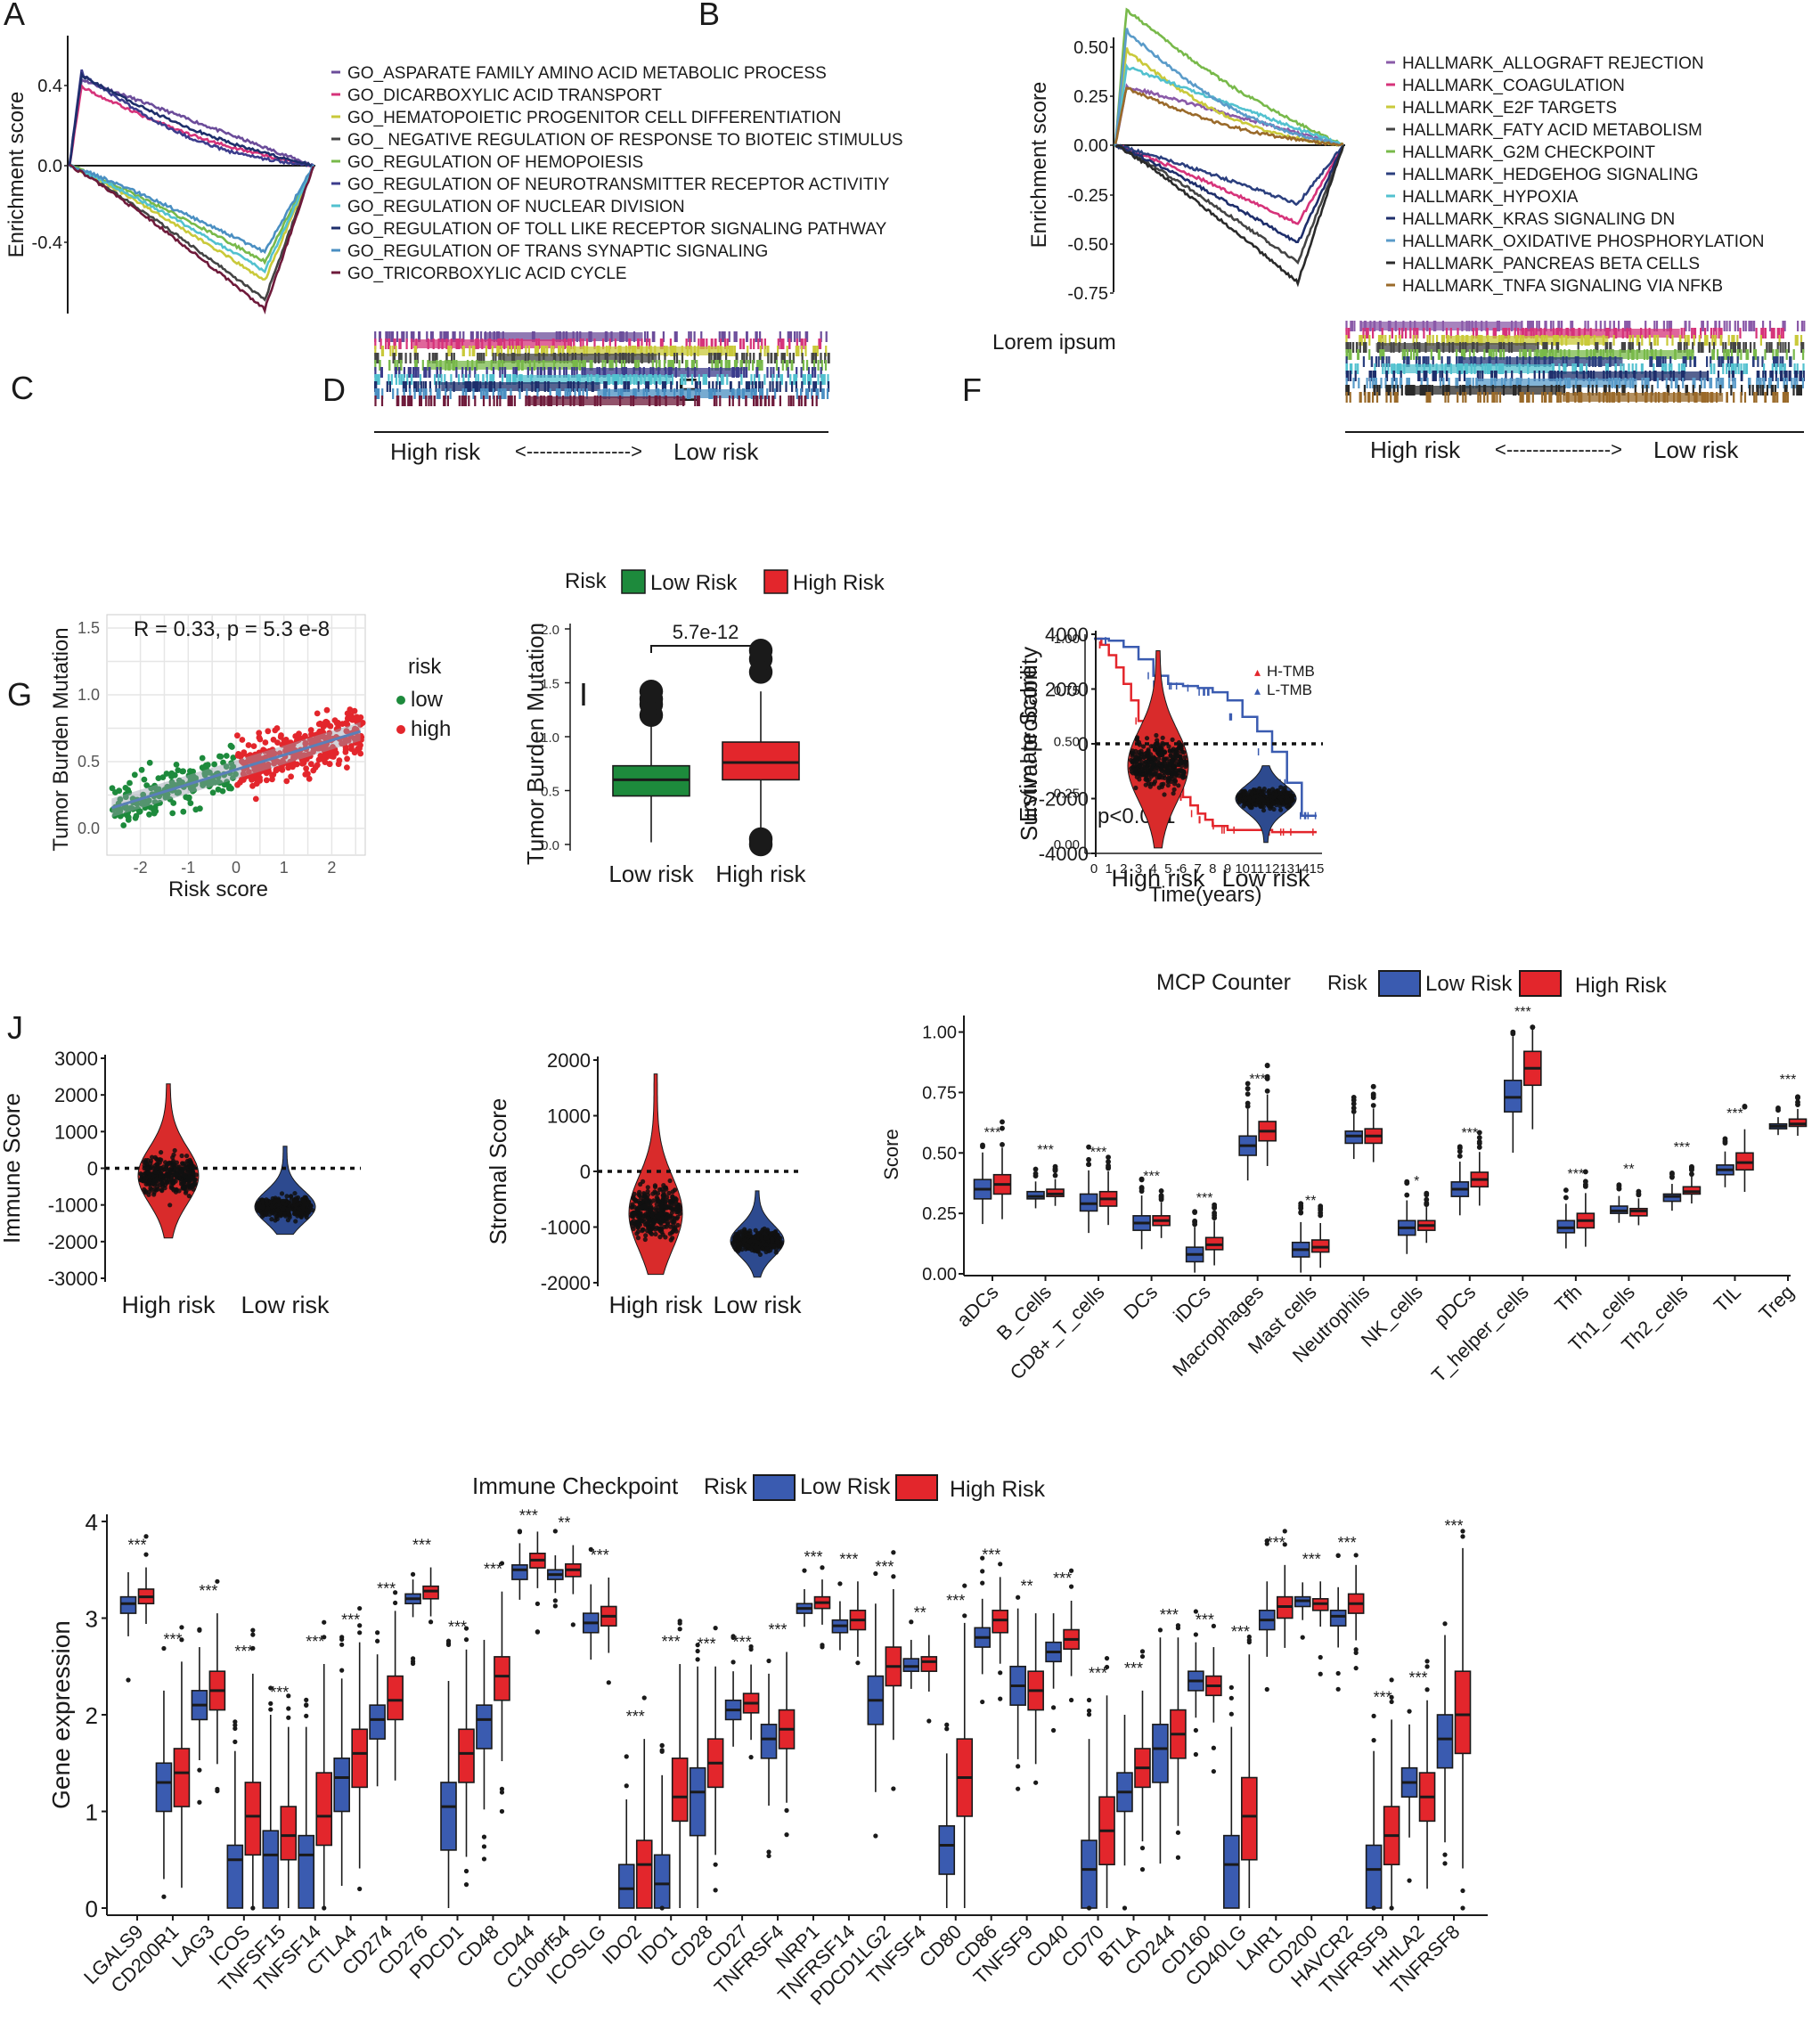 This screenshot has height=2031, width=1820. Describe the element at coordinates (566, 1228) in the screenshot. I see `tick-label: -1000` at that location.